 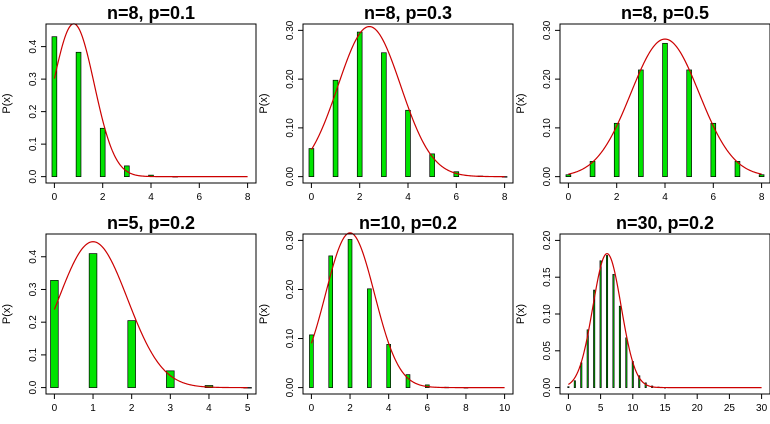 What do you see at coordinates (547, 351) in the screenshot?
I see `y-tick-label: 0.05` at bounding box center [547, 351].